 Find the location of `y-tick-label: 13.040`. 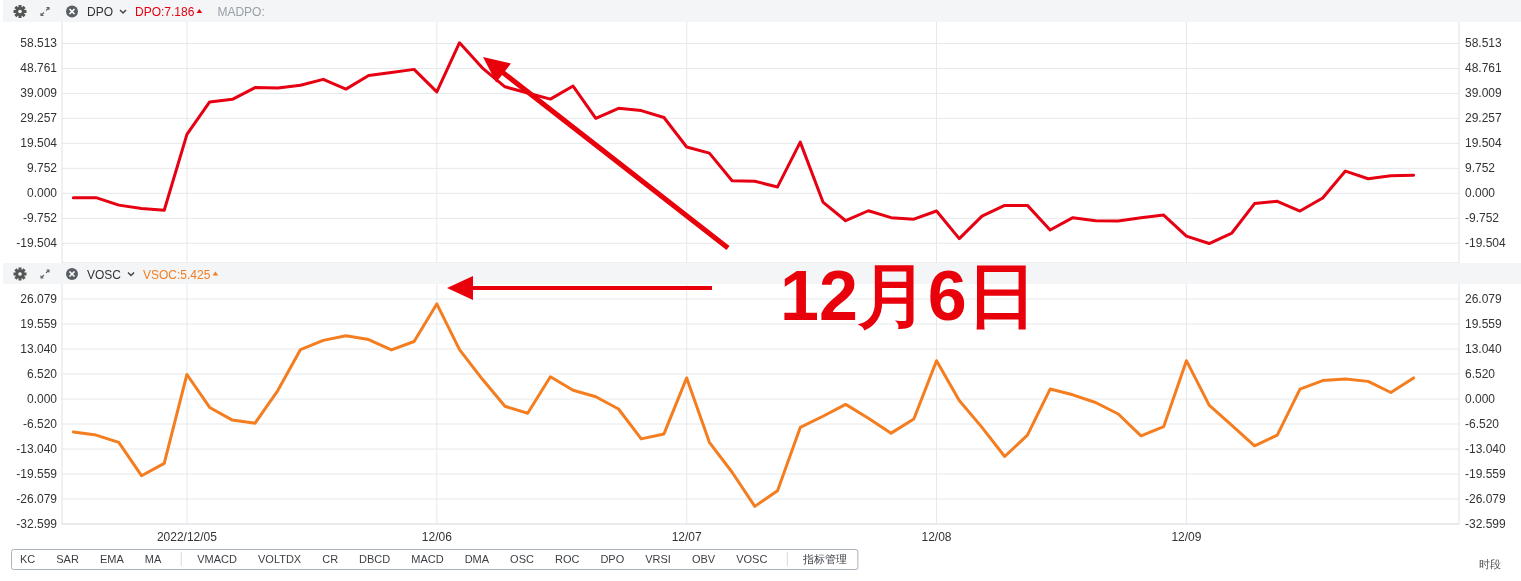

y-tick-label: 13.040 is located at coordinates (39, 349).